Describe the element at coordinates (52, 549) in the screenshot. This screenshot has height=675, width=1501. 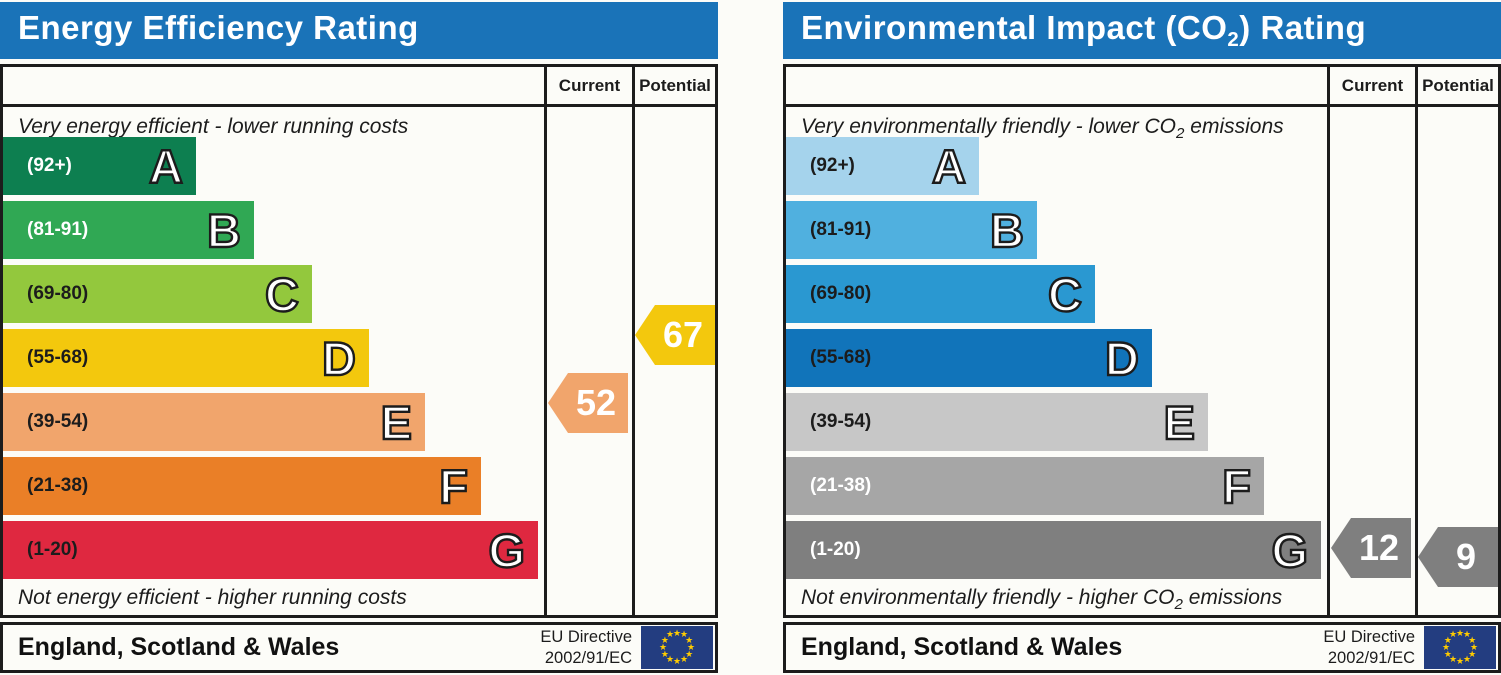
I see `band-range-label: (1-20)` at that location.